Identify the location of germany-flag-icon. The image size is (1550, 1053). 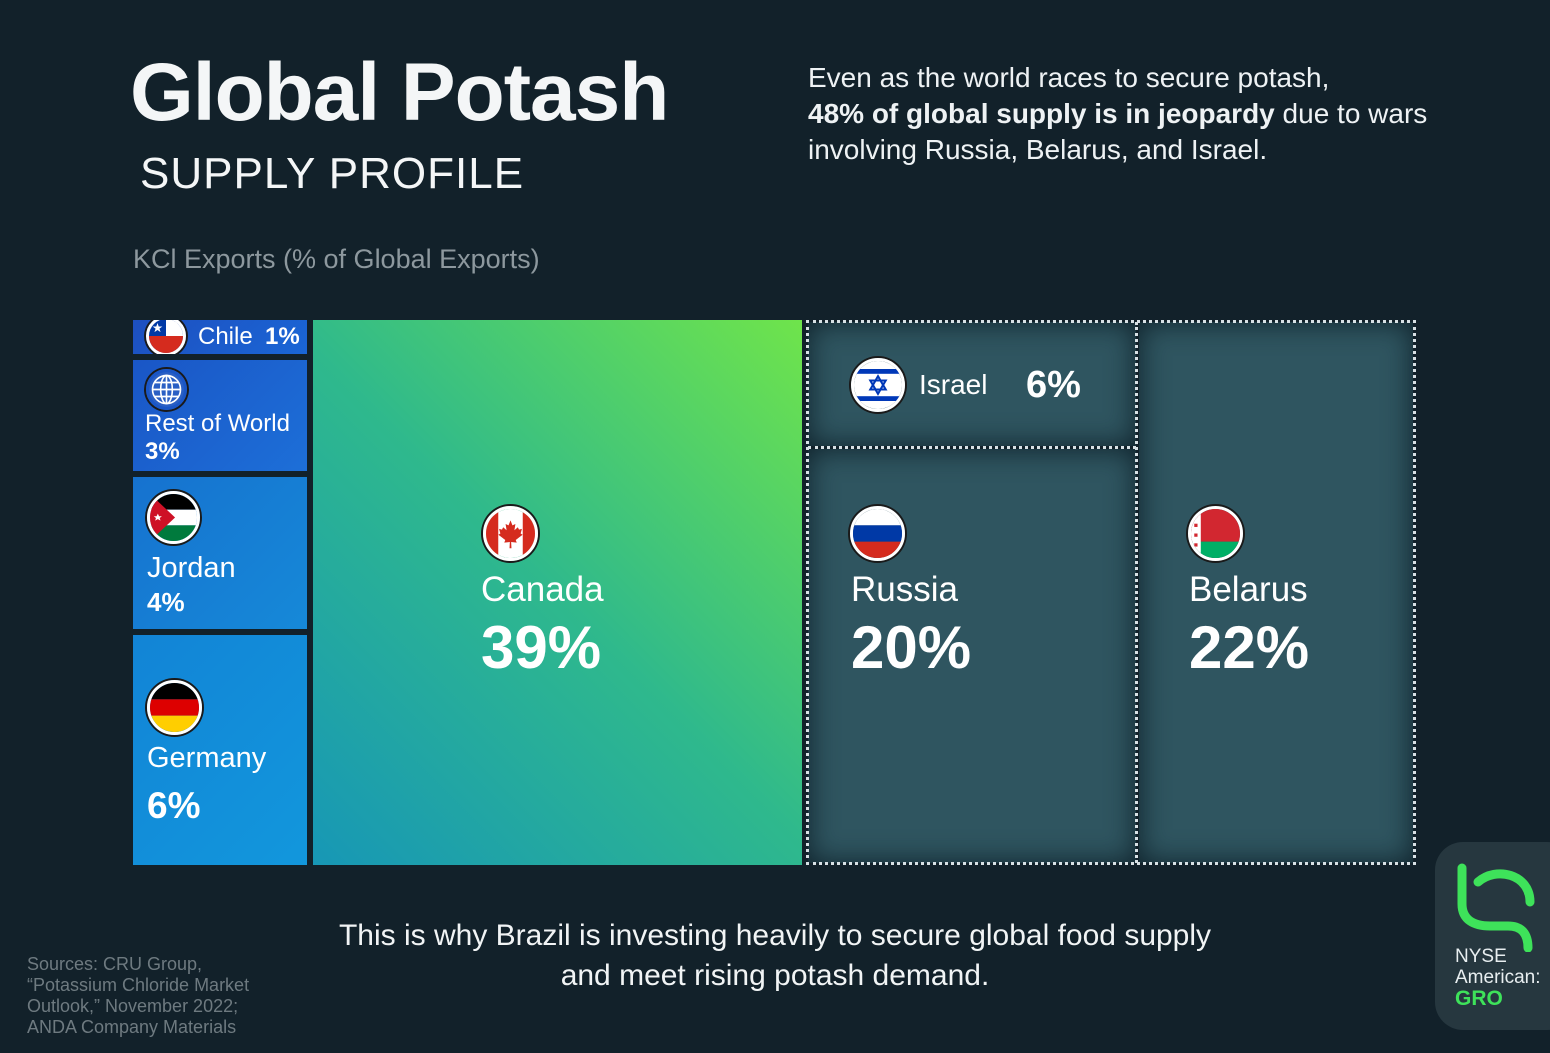
(174, 707).